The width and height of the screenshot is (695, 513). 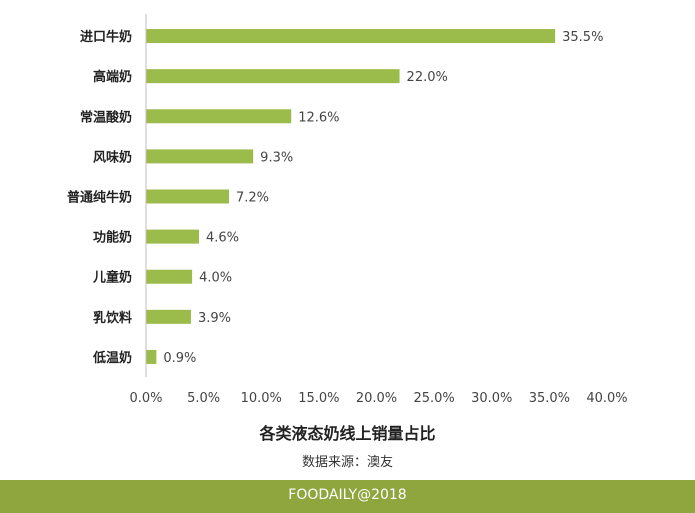 What do you see at coordinates (214, 318) in the screenshot?
I see `value-label-7: 3.9%` at bounding box center [214, 318].